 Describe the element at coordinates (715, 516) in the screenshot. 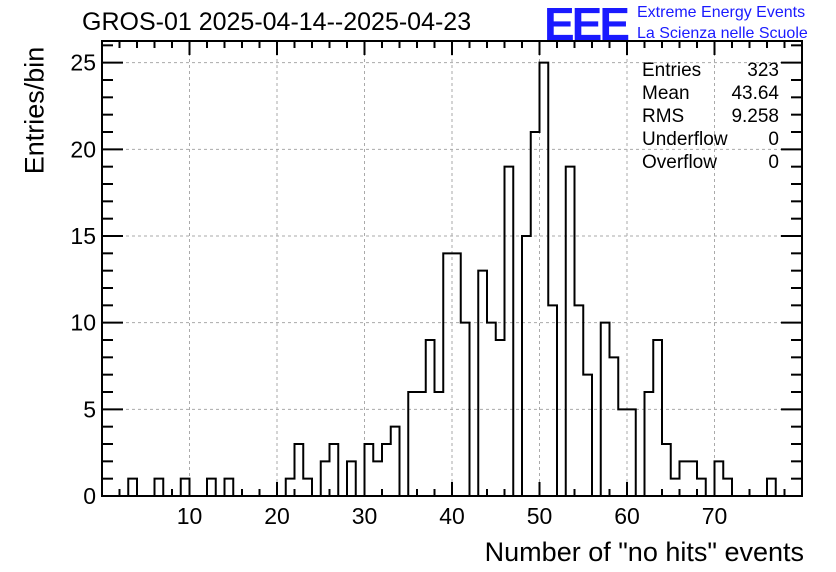

I see `x-tick-label: 70` at that location.